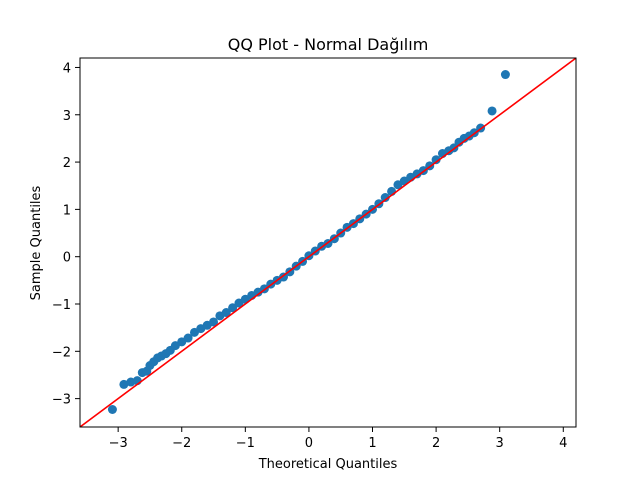  I want to click on x-tick-label: −1, so click(245, 443).